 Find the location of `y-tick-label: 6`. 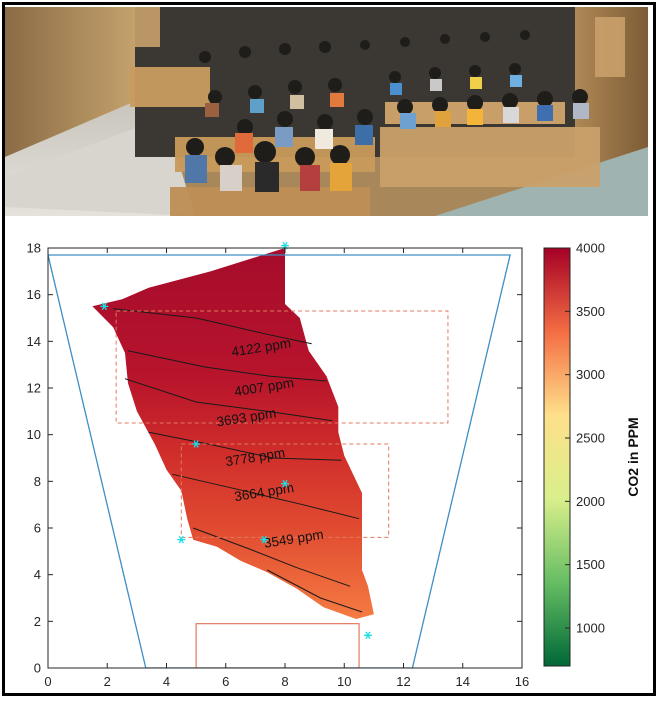

y-tick-label: 6 is located at coordinates (37, 528).